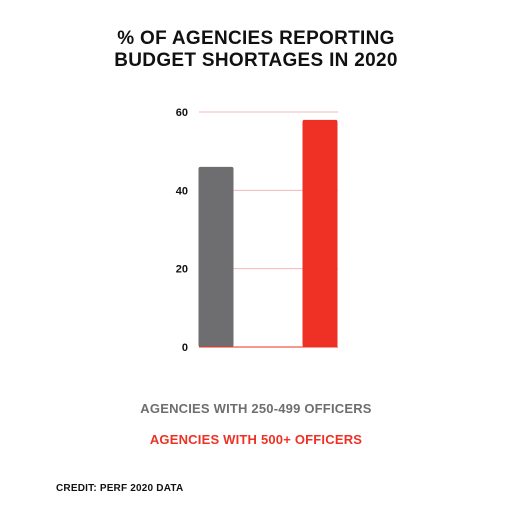  Describe the element at coordinates (182, 270) in the screenshot. I see `y-tick-label-20: 20` at that location.